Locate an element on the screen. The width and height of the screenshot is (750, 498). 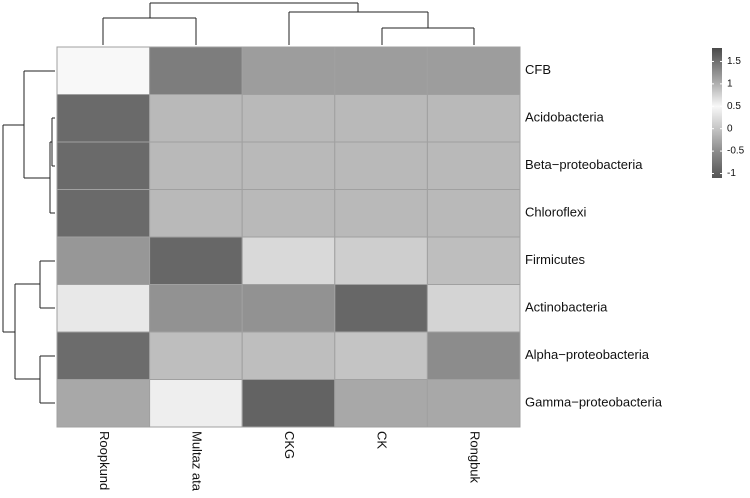
row-label: Alpha−proteobacteria is located at coordinates (587, 354).